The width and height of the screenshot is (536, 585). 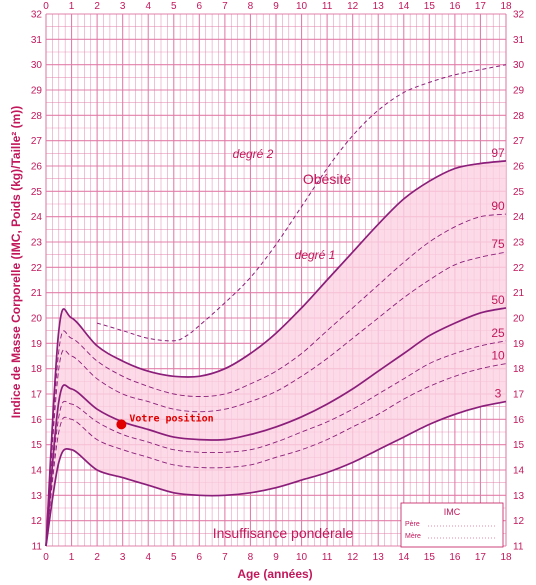 I want to click on y-tick-label-left: 24, so click(x=37, y=217).